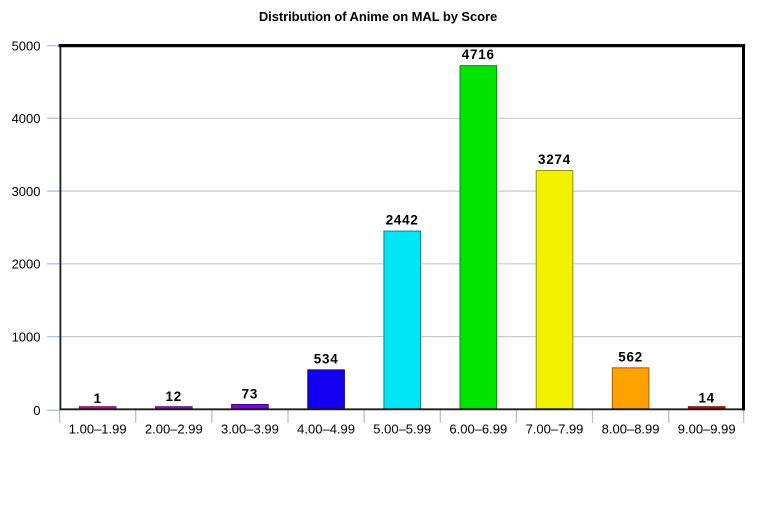 This screenshot has height=510, width=758. I want to click on svg-text: 5.00–5.99, so click(402, 429).